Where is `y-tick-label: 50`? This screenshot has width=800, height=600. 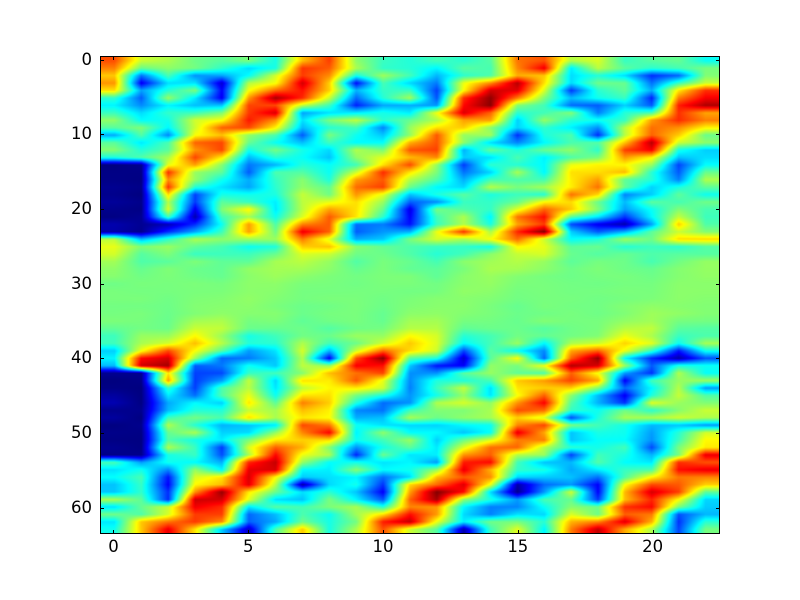
y-tick-label: 50 is located at coordinates (81, 432).